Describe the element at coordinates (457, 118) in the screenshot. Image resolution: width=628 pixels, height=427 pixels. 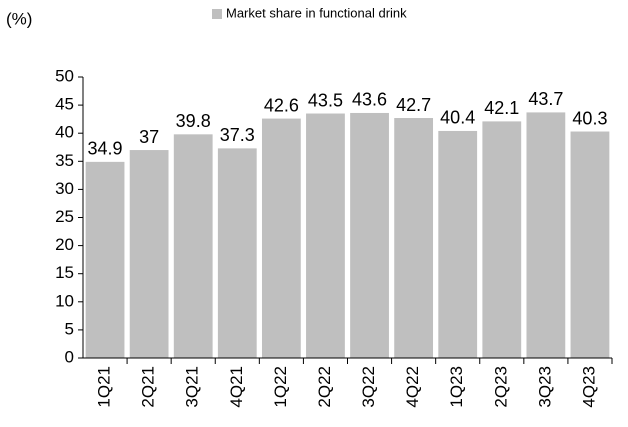
I see `value-label: 40.4` at that location.